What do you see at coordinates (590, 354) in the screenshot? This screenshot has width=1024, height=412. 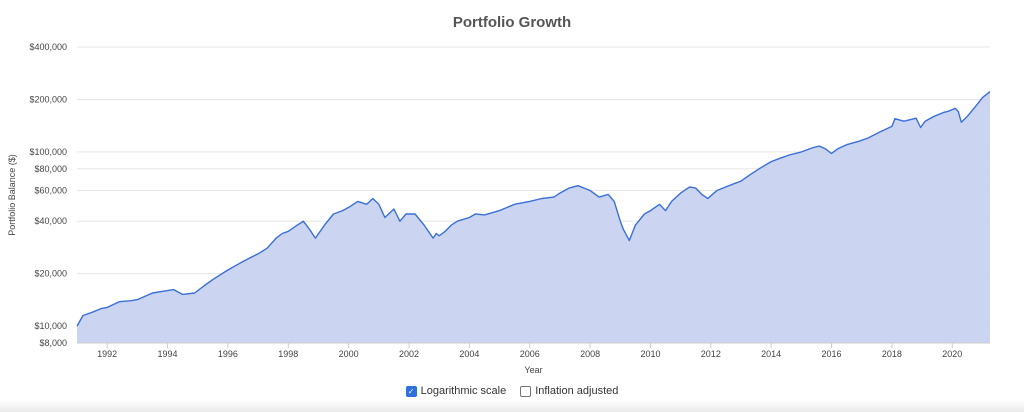 I see `x-tick-label: 2008` at bounding box center [590, 354].